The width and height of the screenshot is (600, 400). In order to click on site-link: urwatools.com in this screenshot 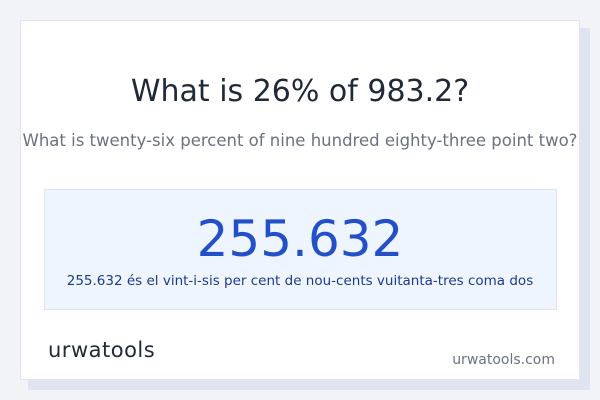, I will do `click(503, 360)`.